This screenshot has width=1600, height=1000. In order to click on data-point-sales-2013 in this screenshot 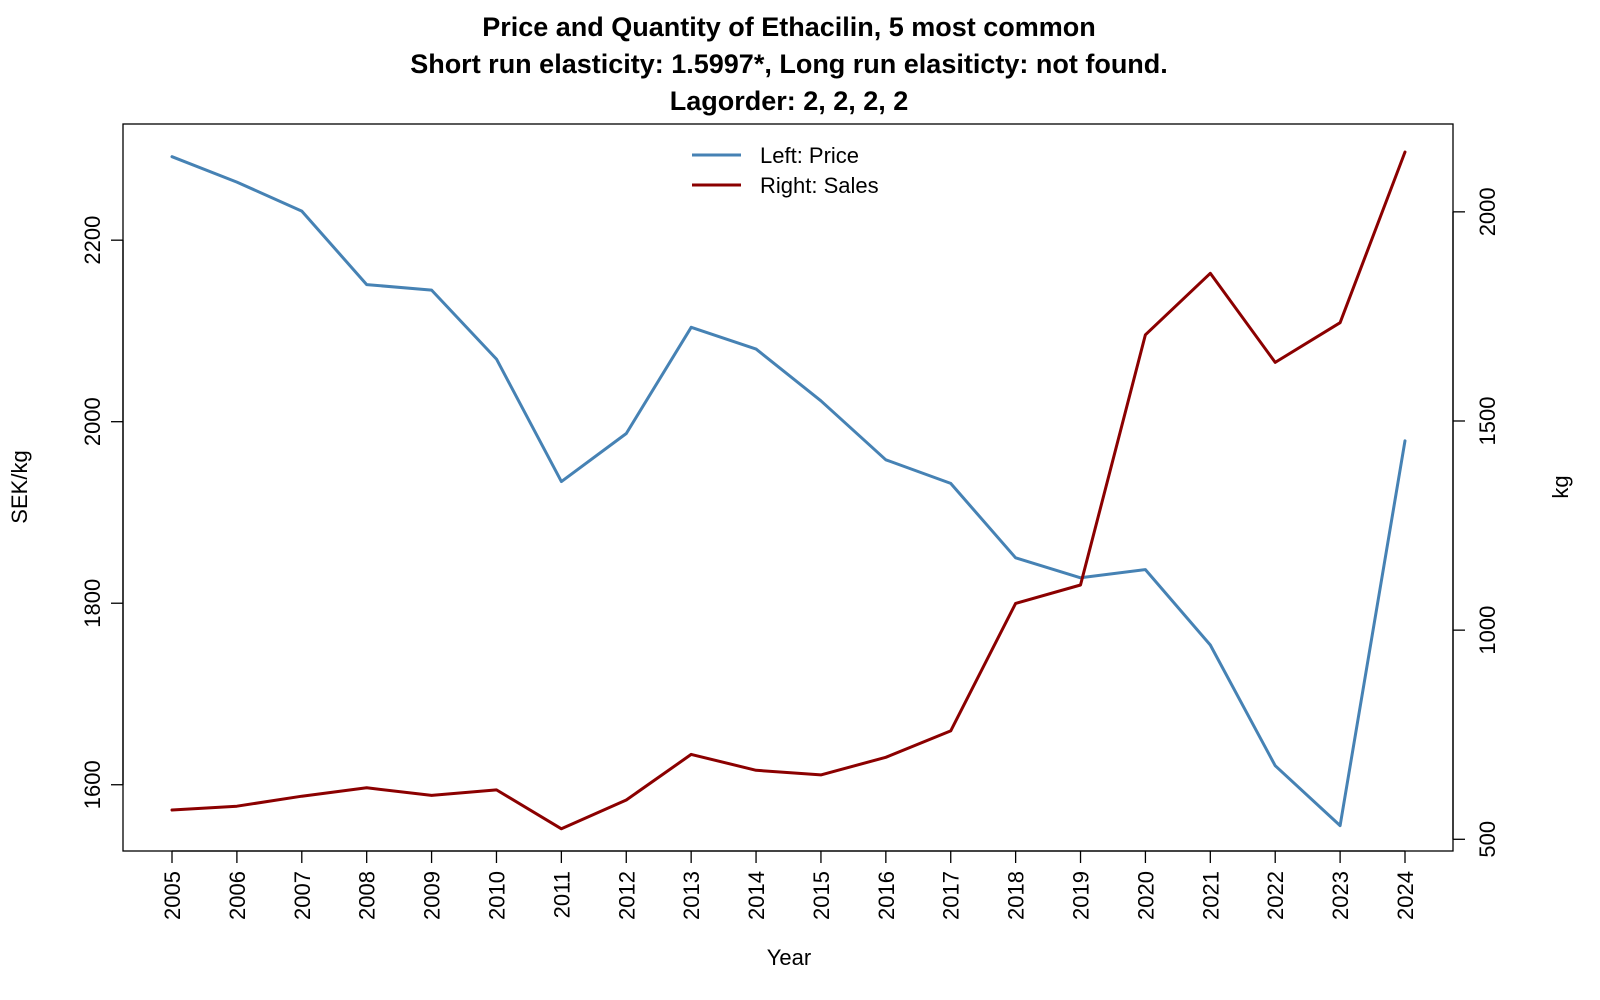, I will do `click(691, 754)`.